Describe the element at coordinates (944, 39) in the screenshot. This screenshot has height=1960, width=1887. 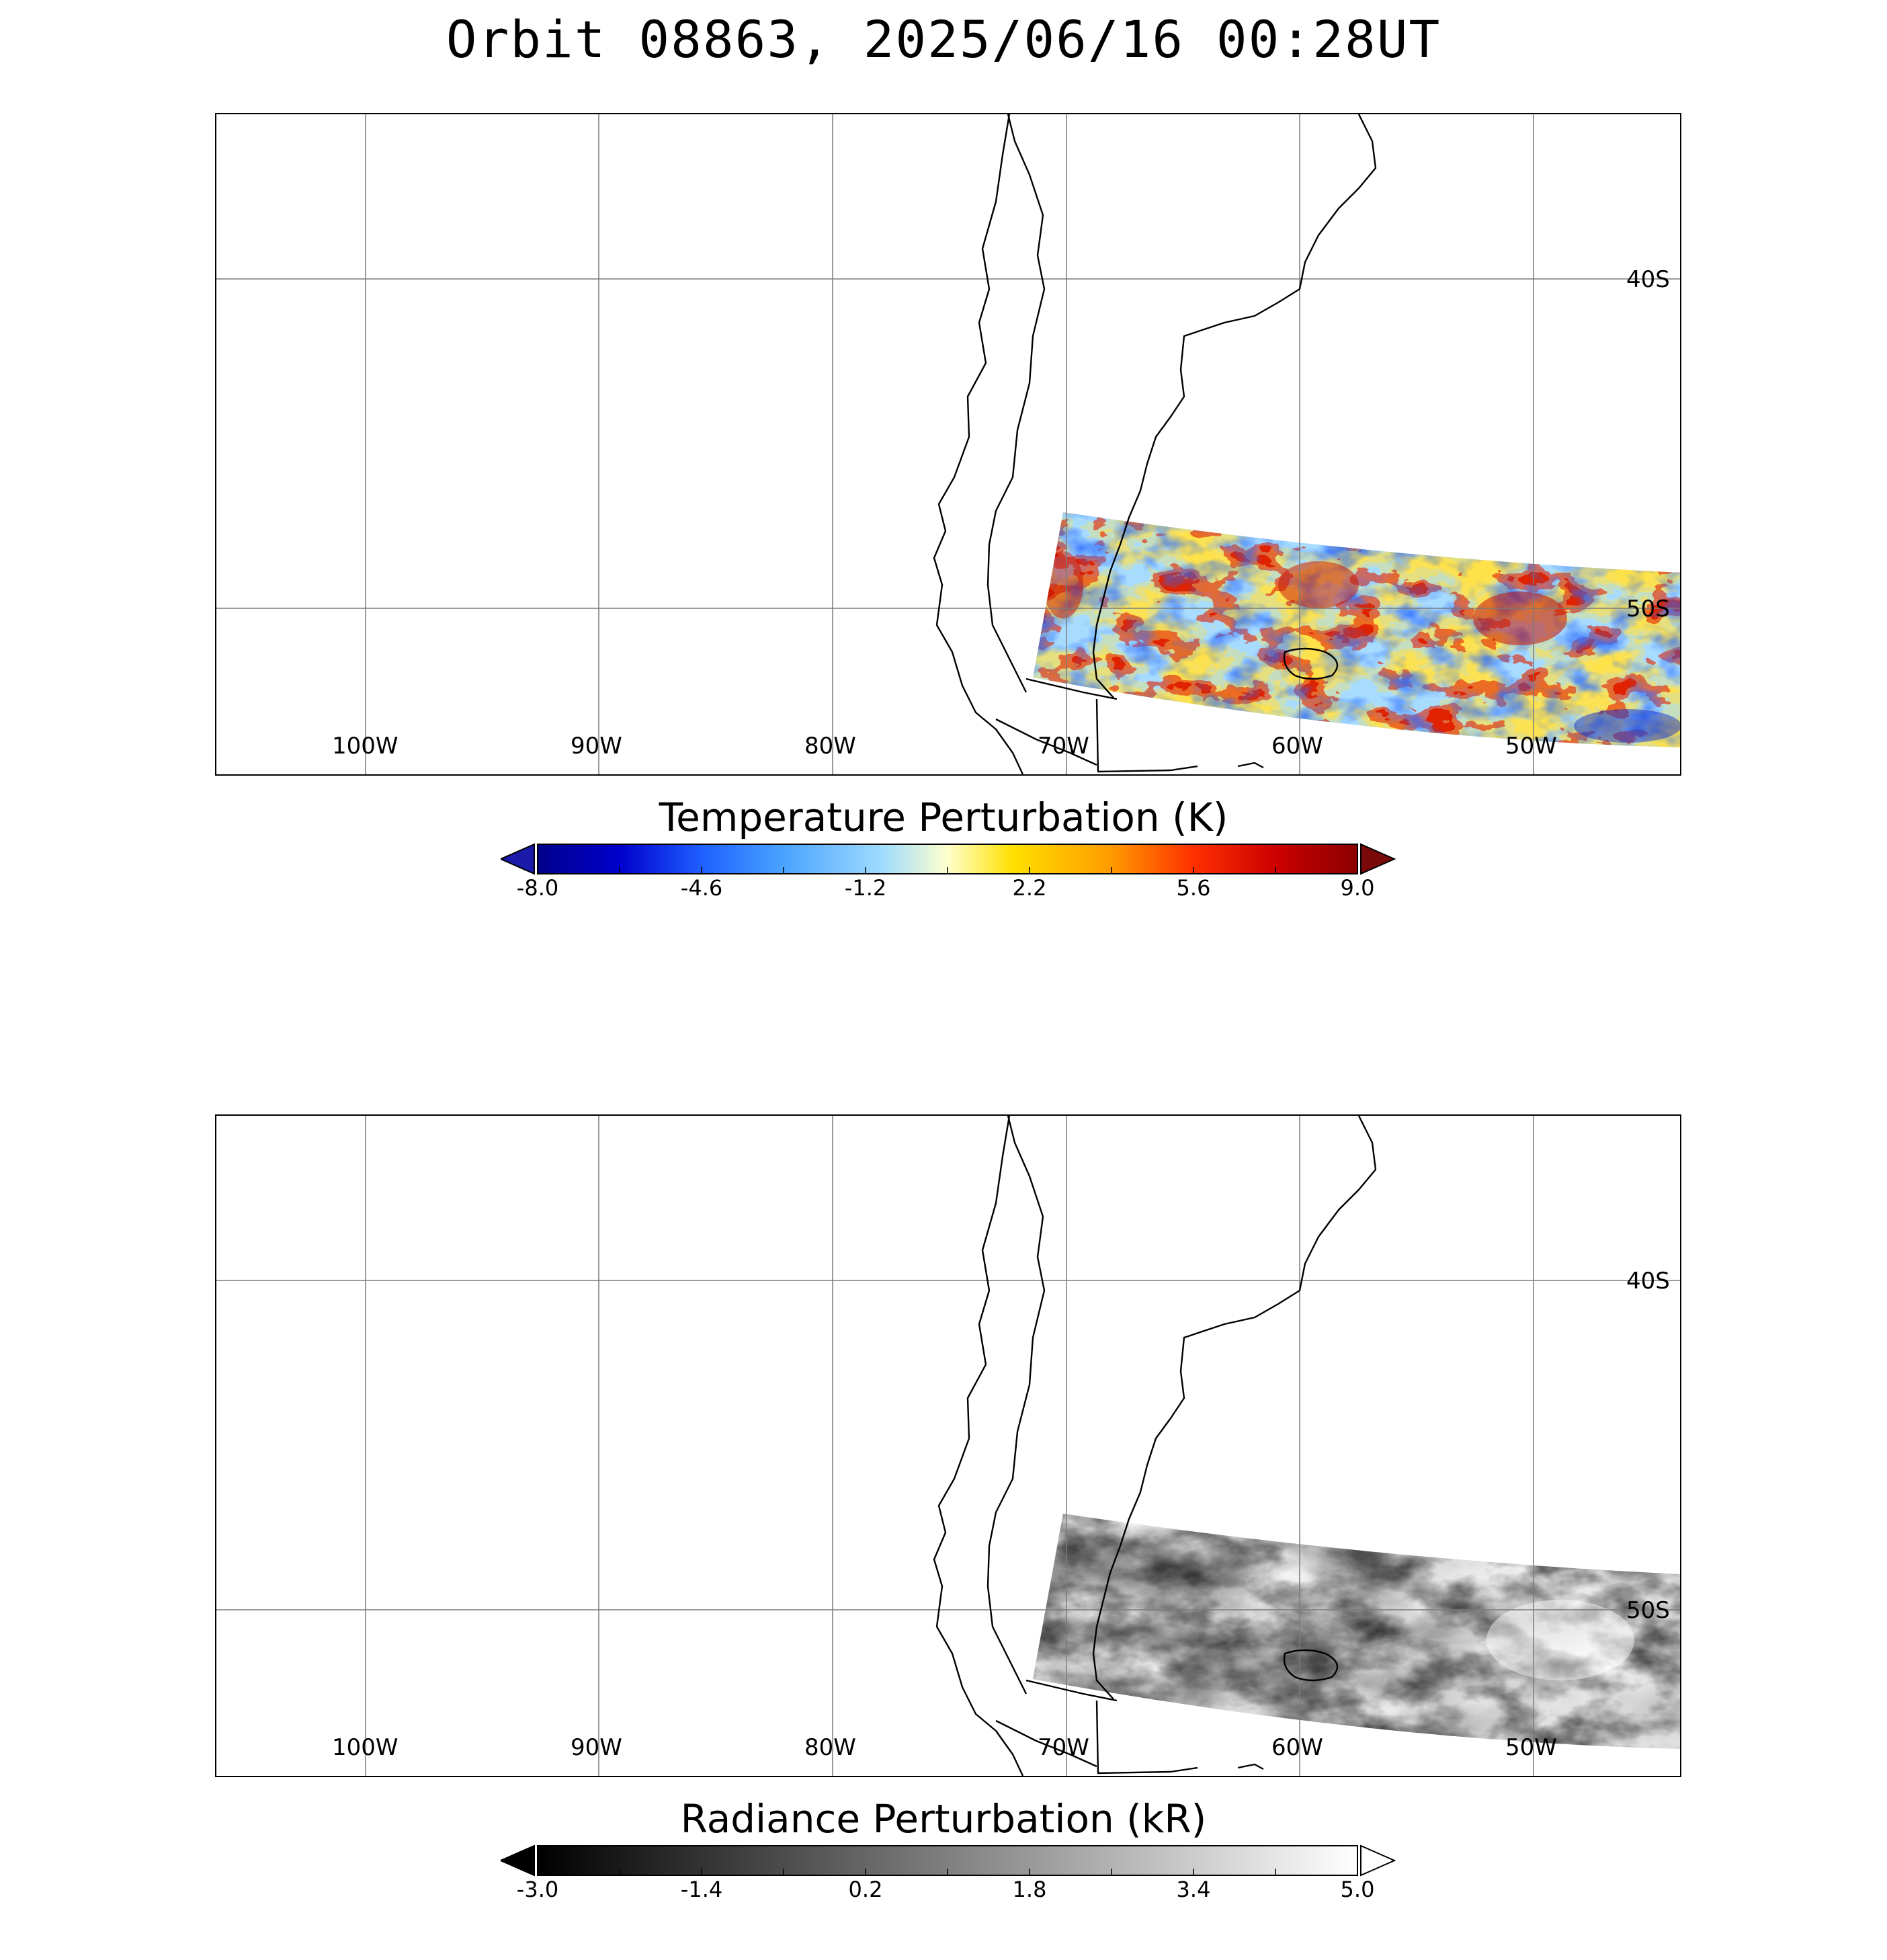
I see `figure-title: Orbit 08863, 2025/06/16 00:28UT` at that location.